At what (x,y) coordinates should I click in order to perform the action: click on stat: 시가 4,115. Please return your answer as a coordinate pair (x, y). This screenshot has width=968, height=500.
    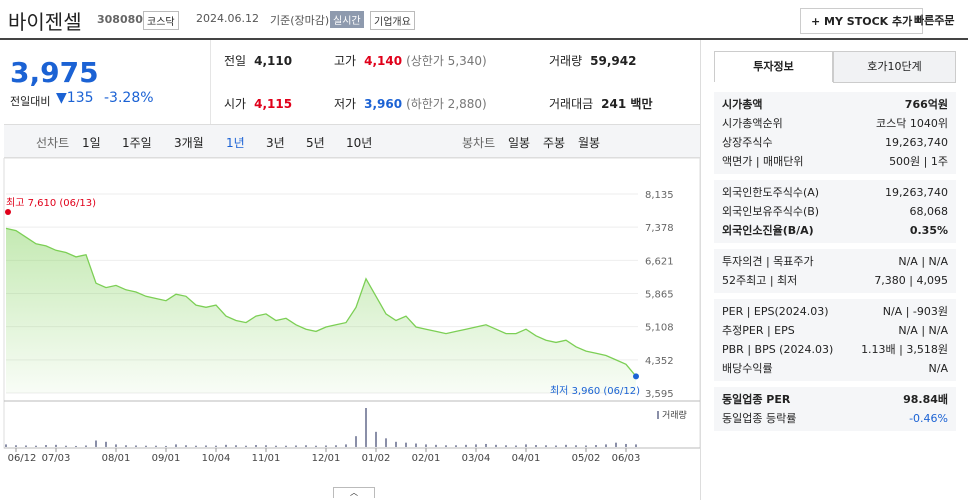
    Looking at the image, I should click on (258, 103).